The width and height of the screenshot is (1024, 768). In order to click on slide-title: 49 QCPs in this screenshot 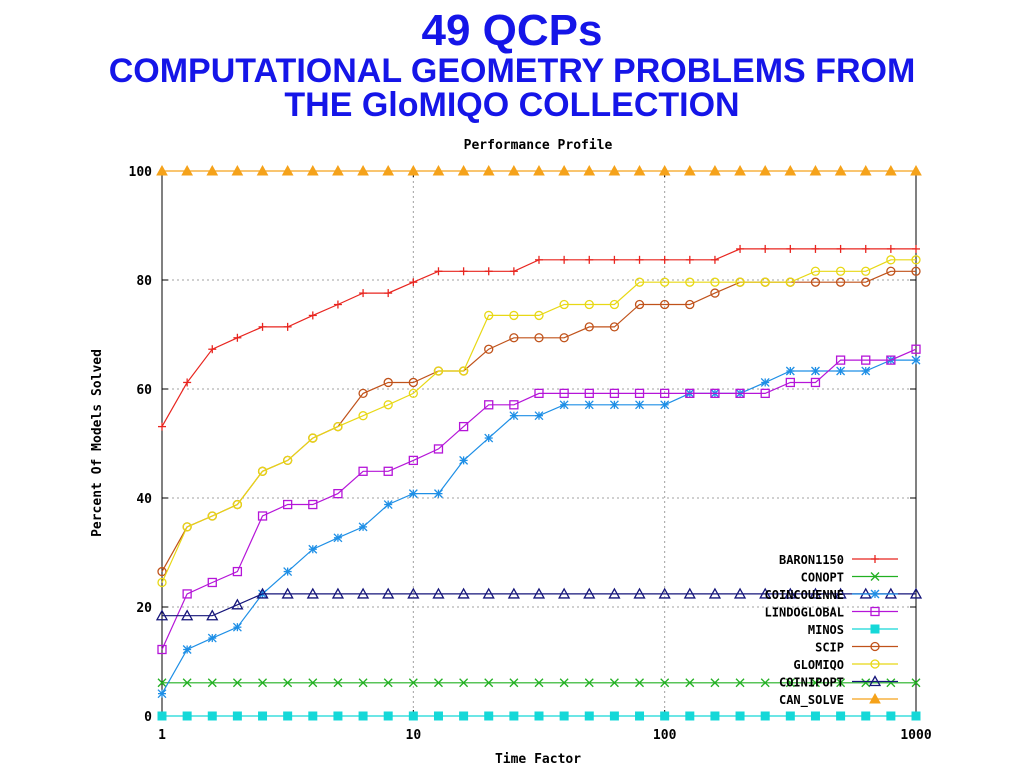, I will do `click(512, 30)`.